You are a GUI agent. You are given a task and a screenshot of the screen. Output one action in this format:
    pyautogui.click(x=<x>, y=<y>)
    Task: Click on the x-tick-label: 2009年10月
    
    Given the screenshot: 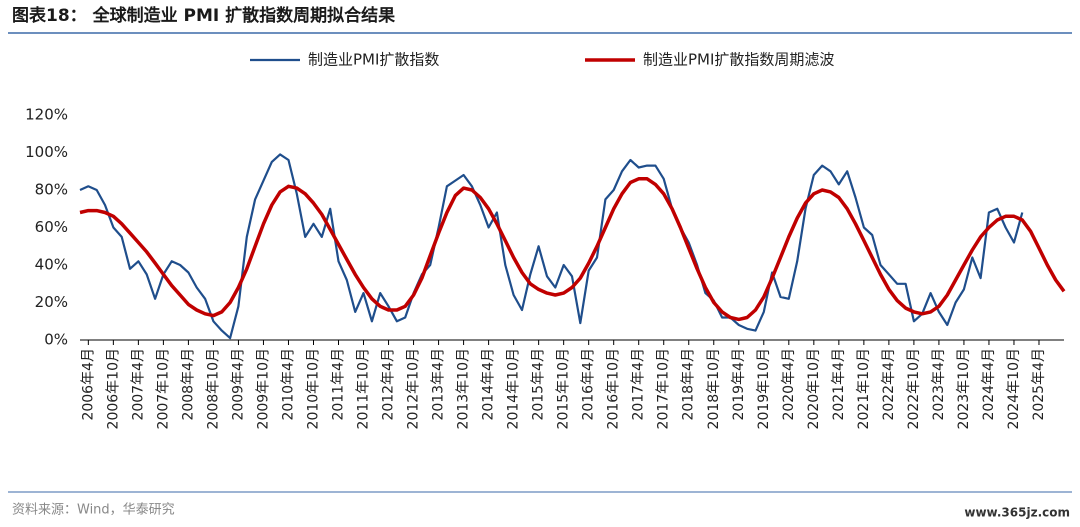 What is the action you would take?
    pyautogui.click(x=263, y=388)
    